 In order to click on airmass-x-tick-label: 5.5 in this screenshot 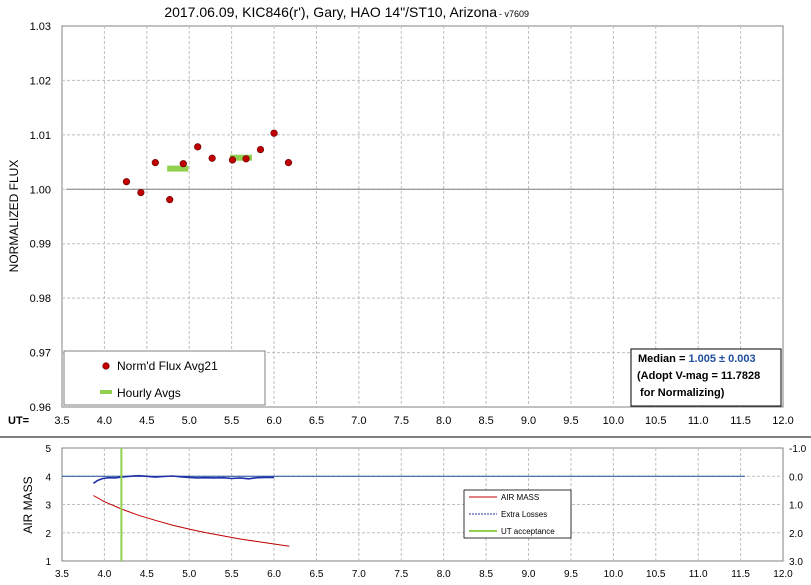, I will do `click(232, 574)`.